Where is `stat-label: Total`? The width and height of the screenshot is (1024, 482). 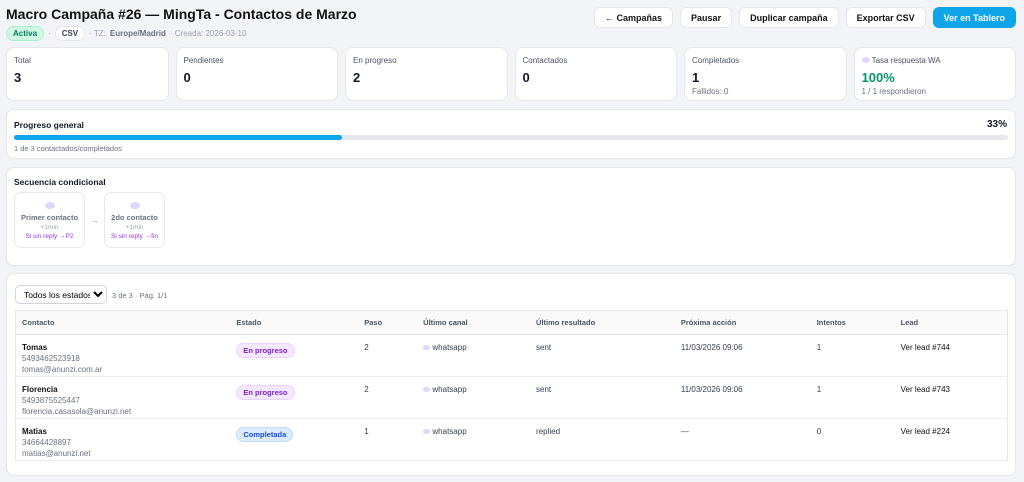 stat-label: Total is located at coordinates (22, 60).